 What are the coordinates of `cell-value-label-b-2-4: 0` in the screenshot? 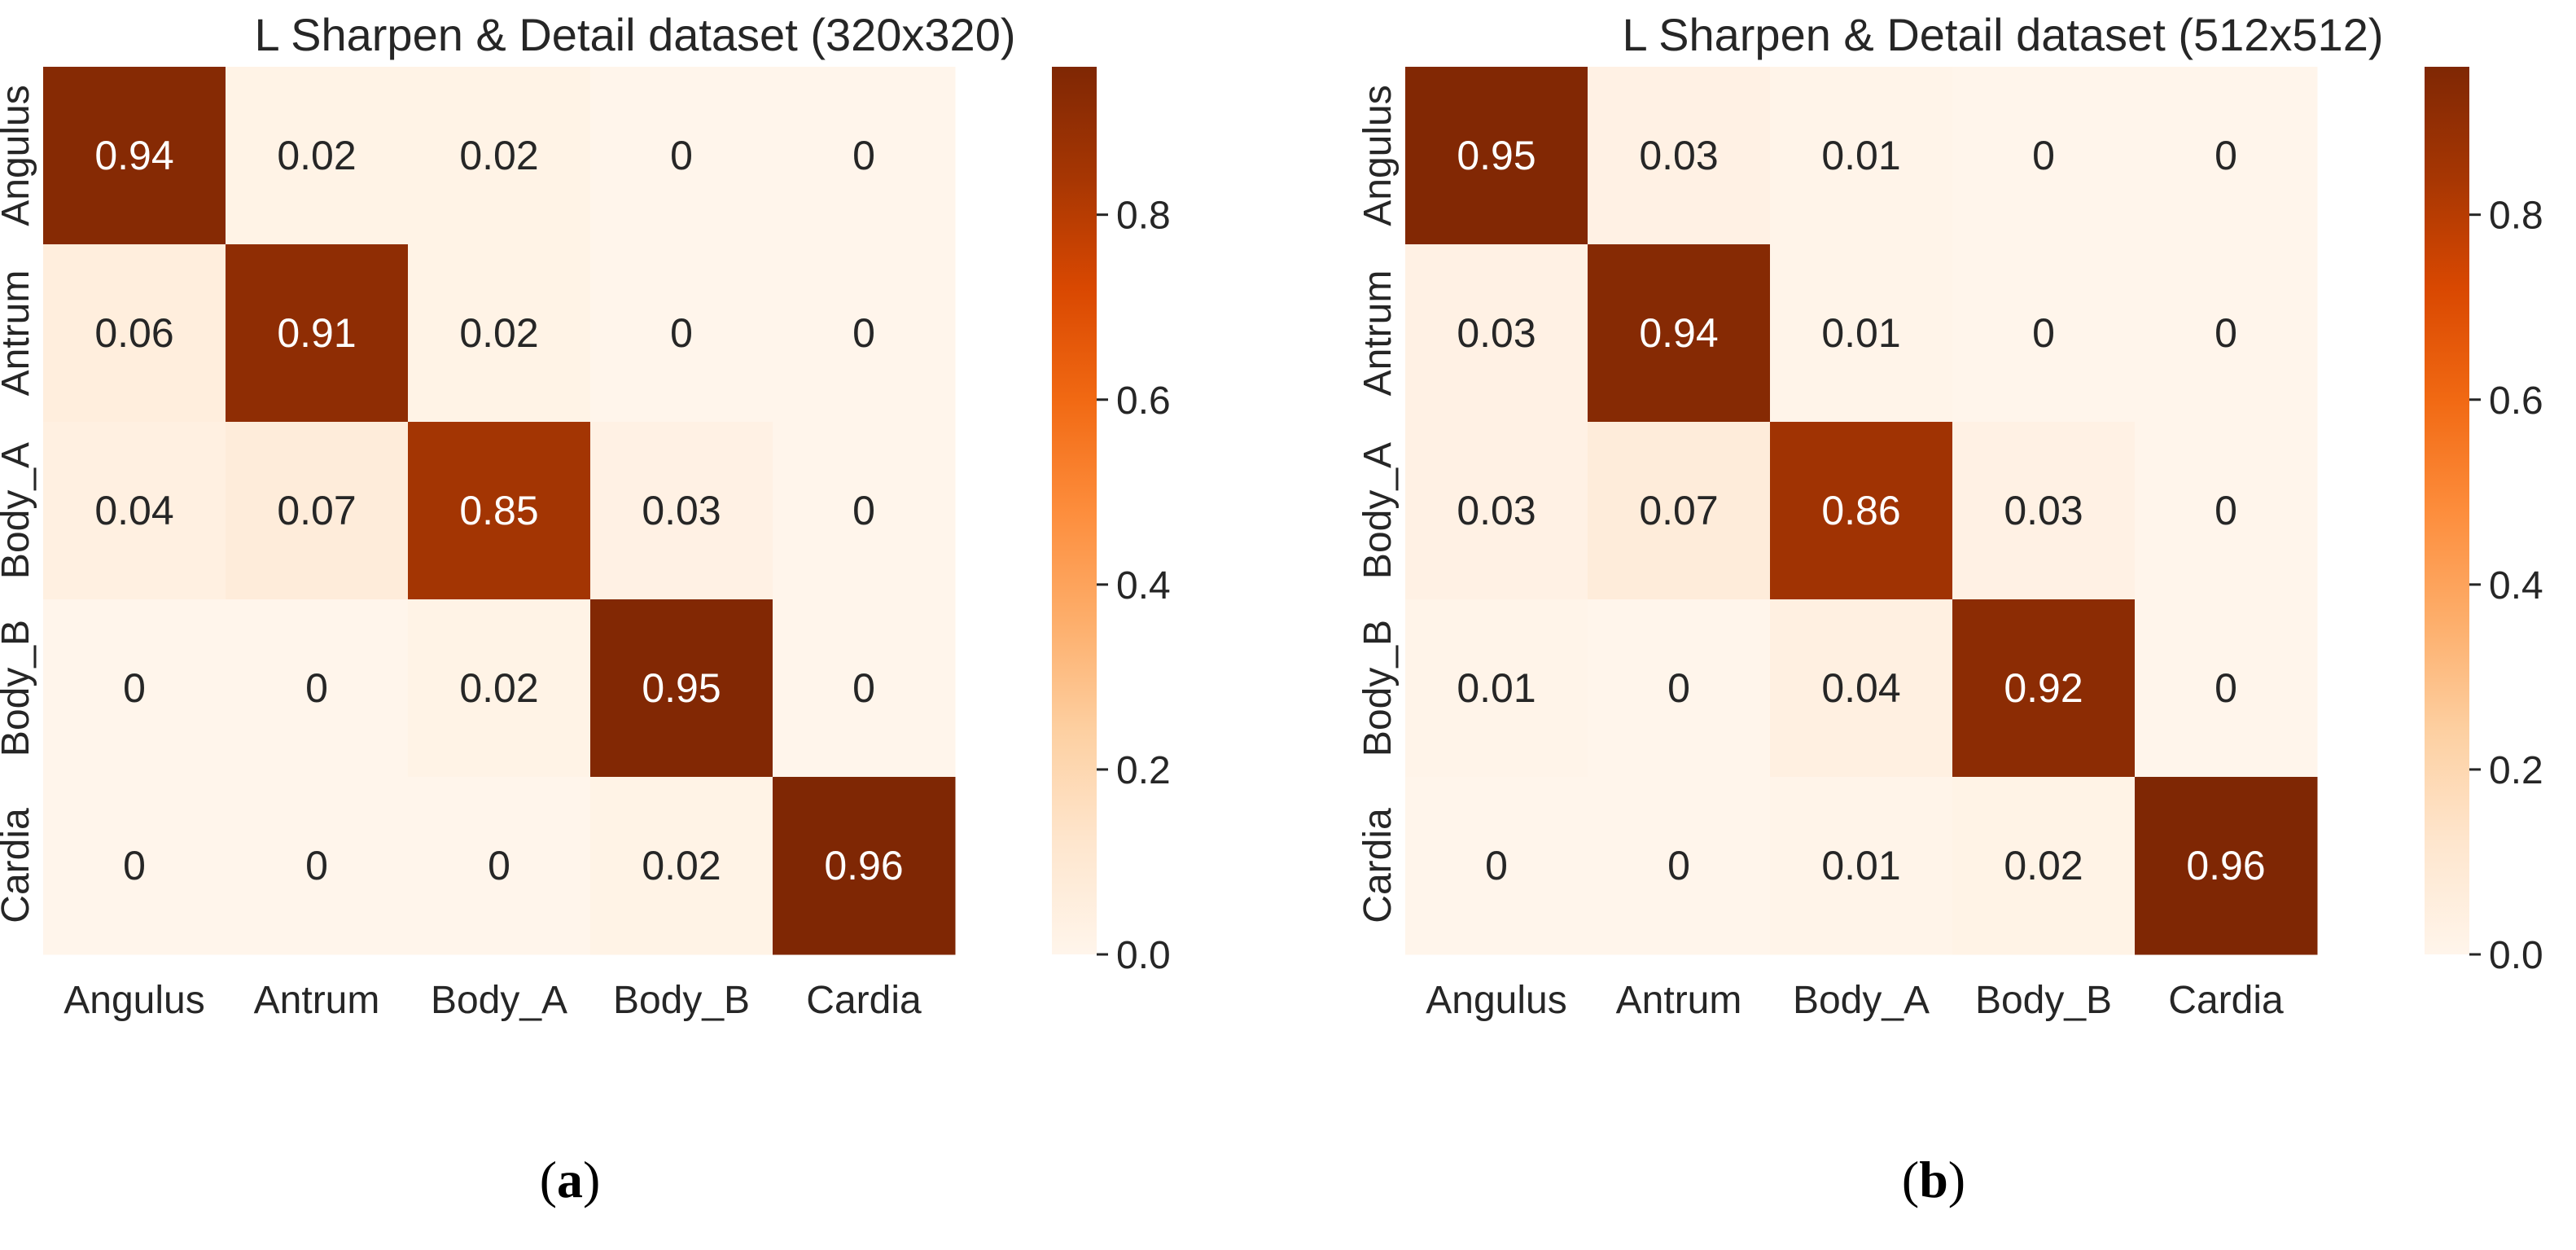 It's located at (2226, 510).